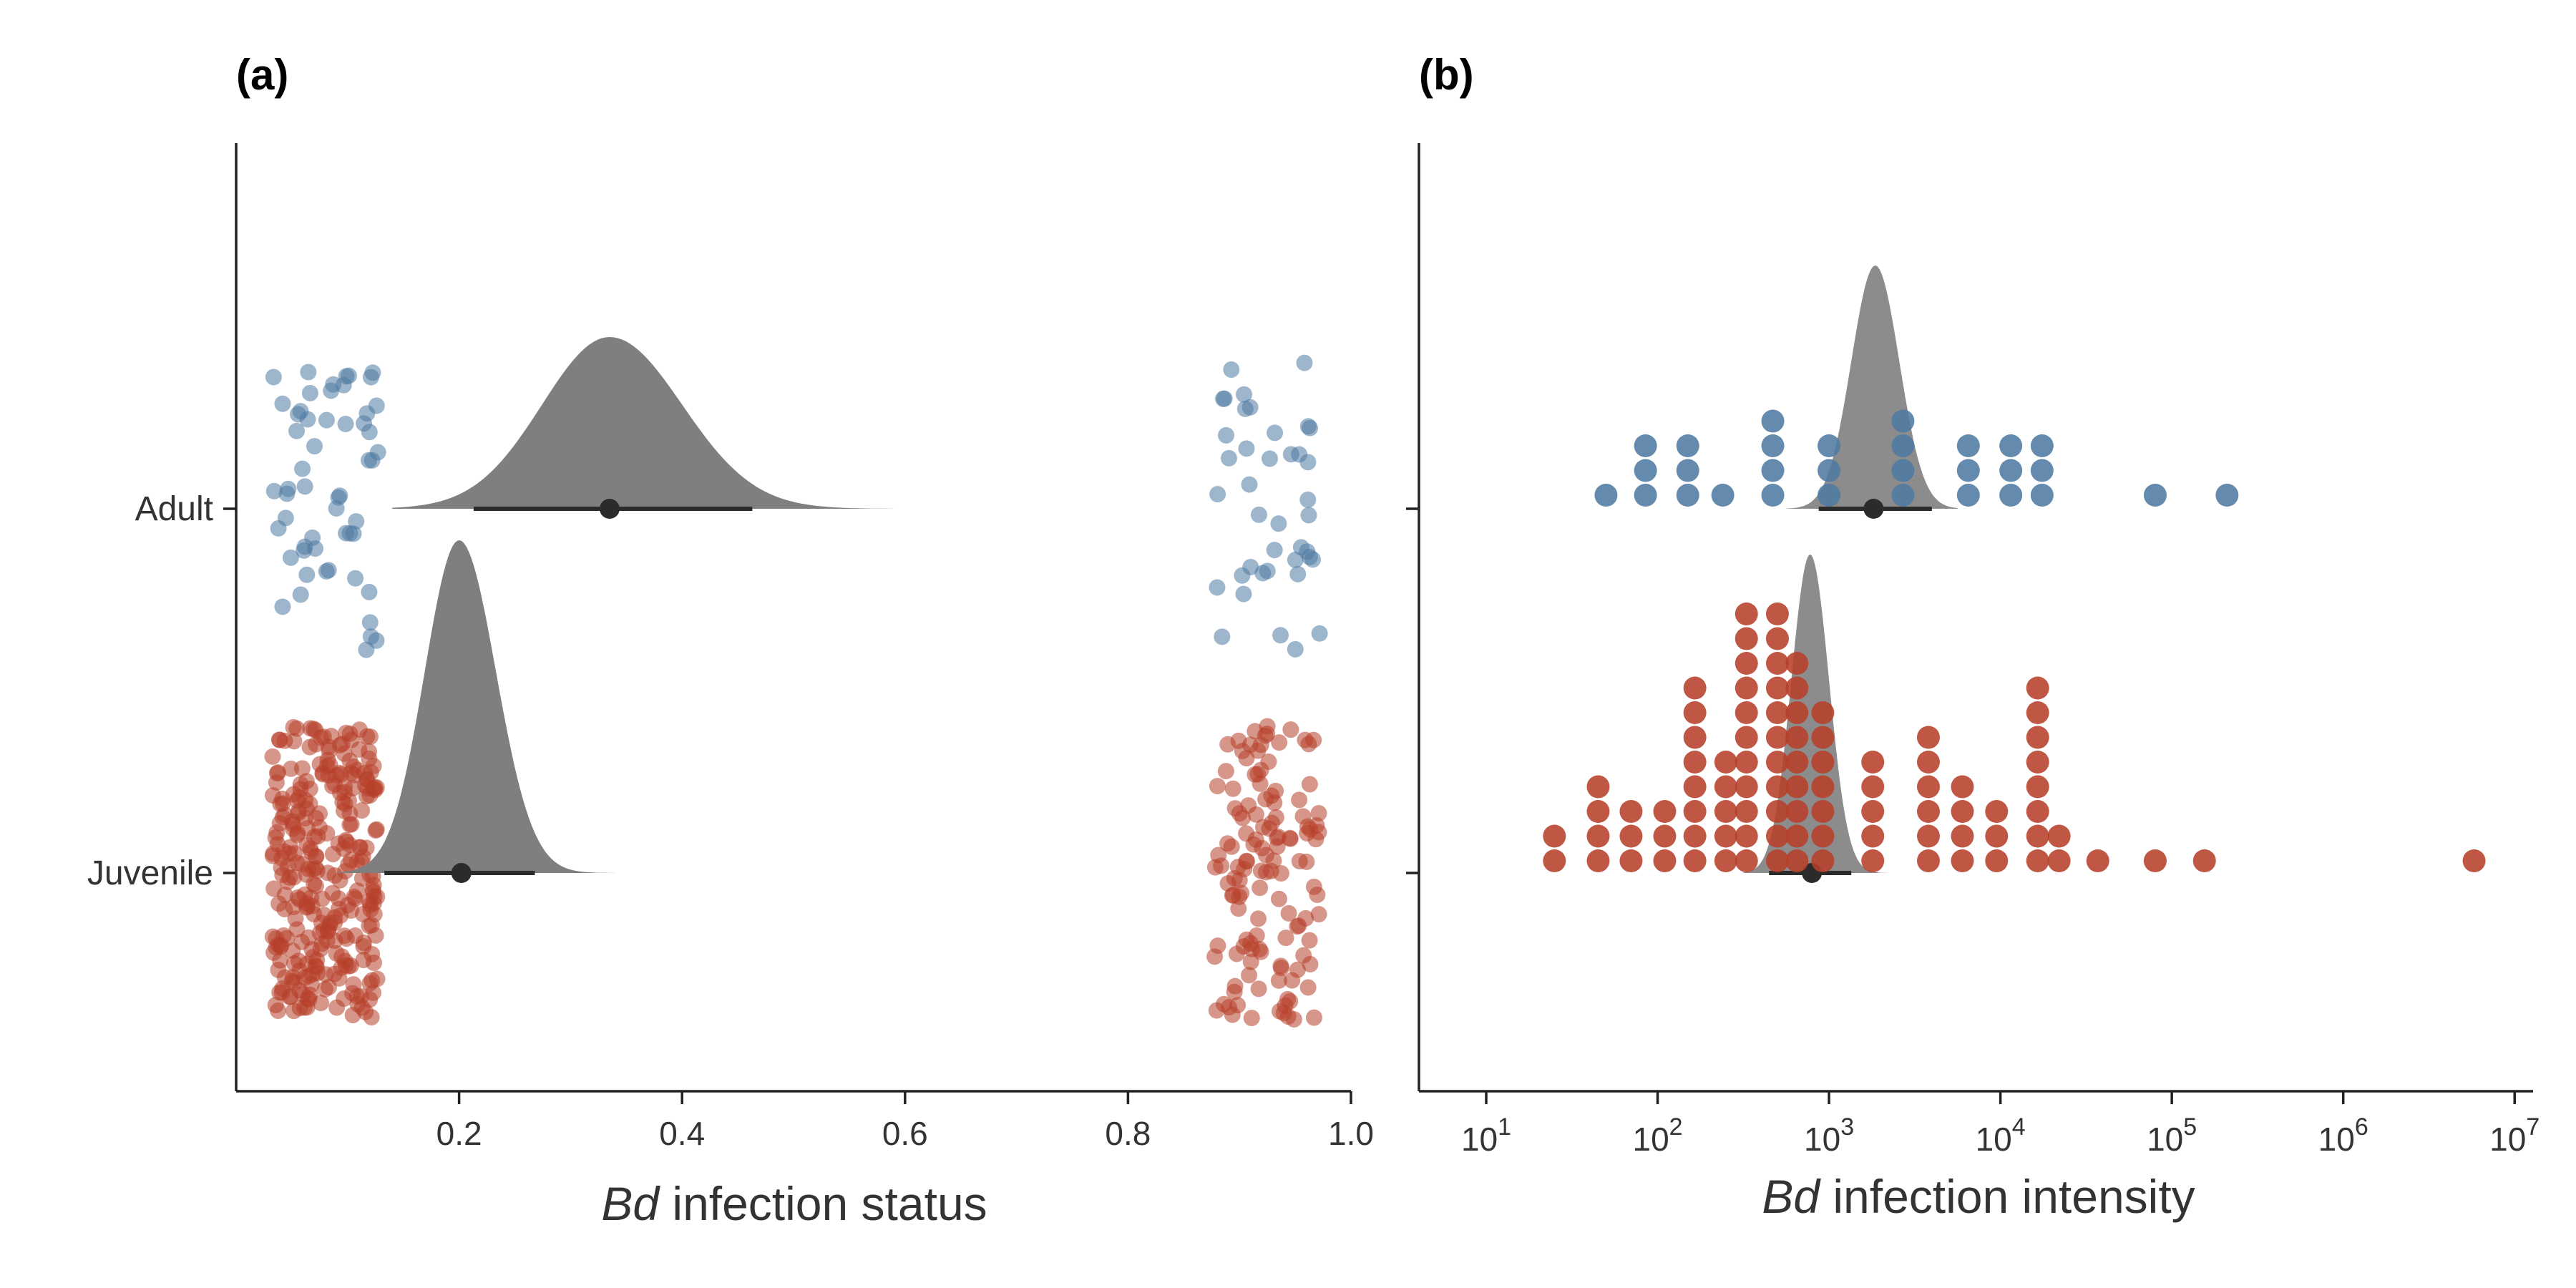  I want to click on panel-b-x-tick-label: 106, so click(2343, 1135).